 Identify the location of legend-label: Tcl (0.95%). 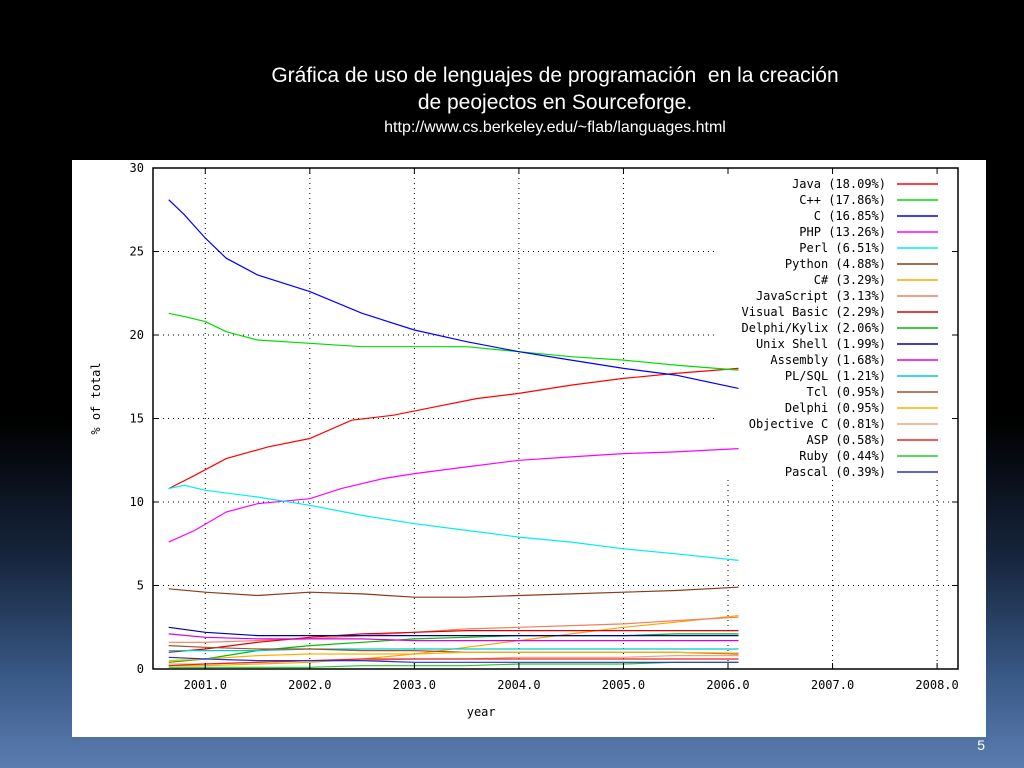
(846, 392).